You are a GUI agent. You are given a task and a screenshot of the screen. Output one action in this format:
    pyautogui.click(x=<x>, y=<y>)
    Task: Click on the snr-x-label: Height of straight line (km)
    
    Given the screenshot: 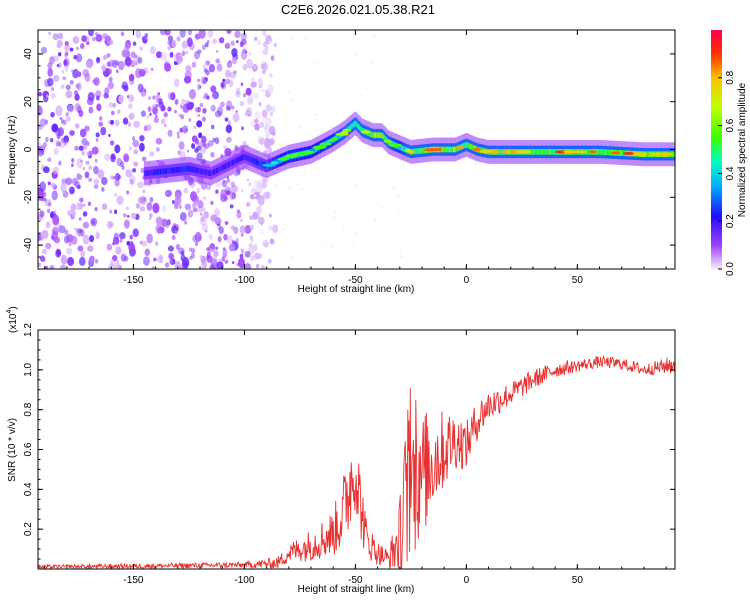 What is the action you would take?
    pyautogui.click(x=356, y=589)
    